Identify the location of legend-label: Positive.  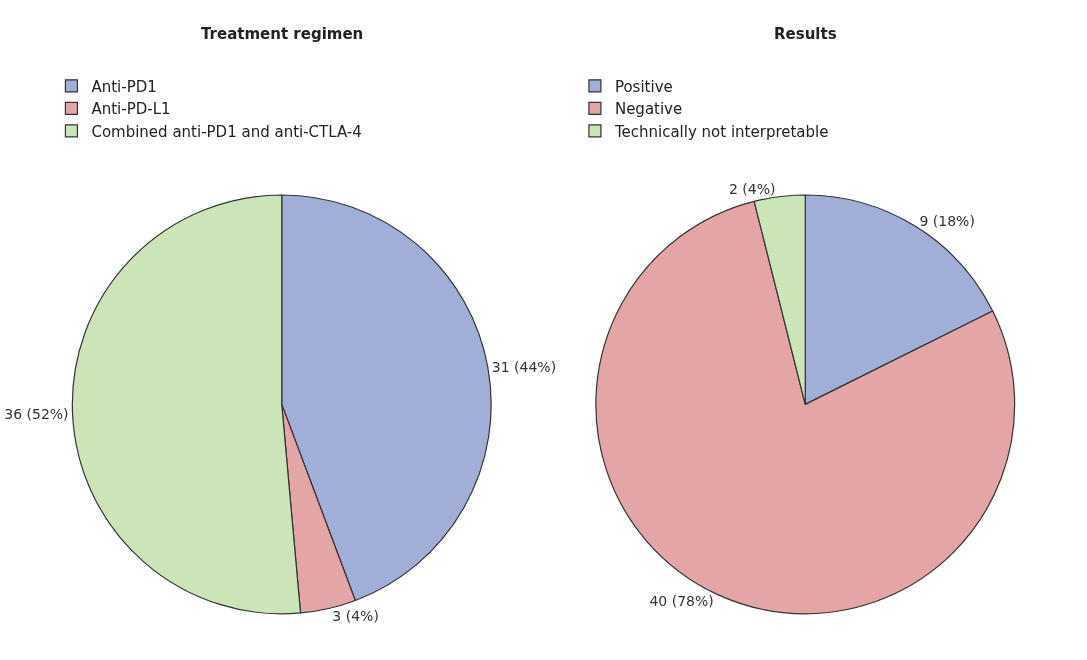
(643, 86).